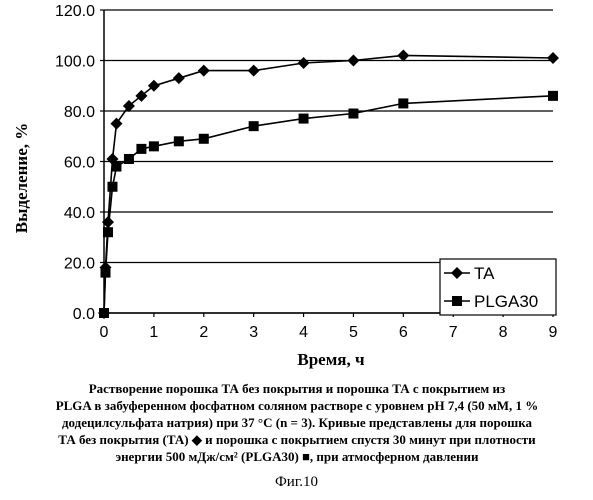 Image resolution: width=593 pixels, height=500 pixels. I want to click on x-axis-title: Время, ч, so click(331, 359).